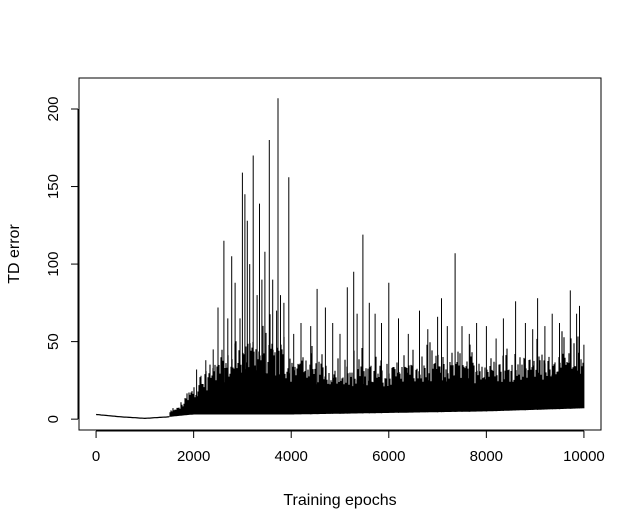  I want to click on y-tick-label: 0, so click(53, 419).